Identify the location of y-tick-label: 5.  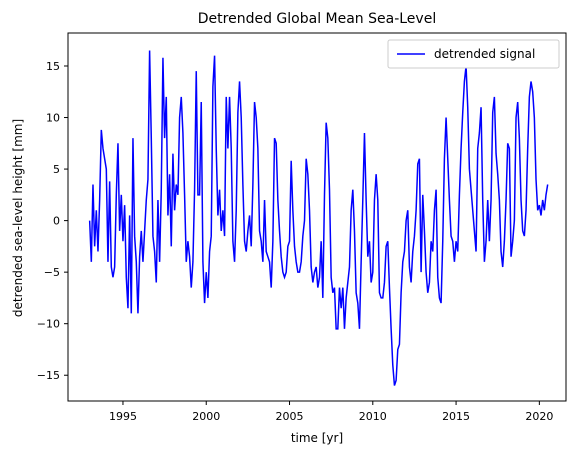
(56, 169).